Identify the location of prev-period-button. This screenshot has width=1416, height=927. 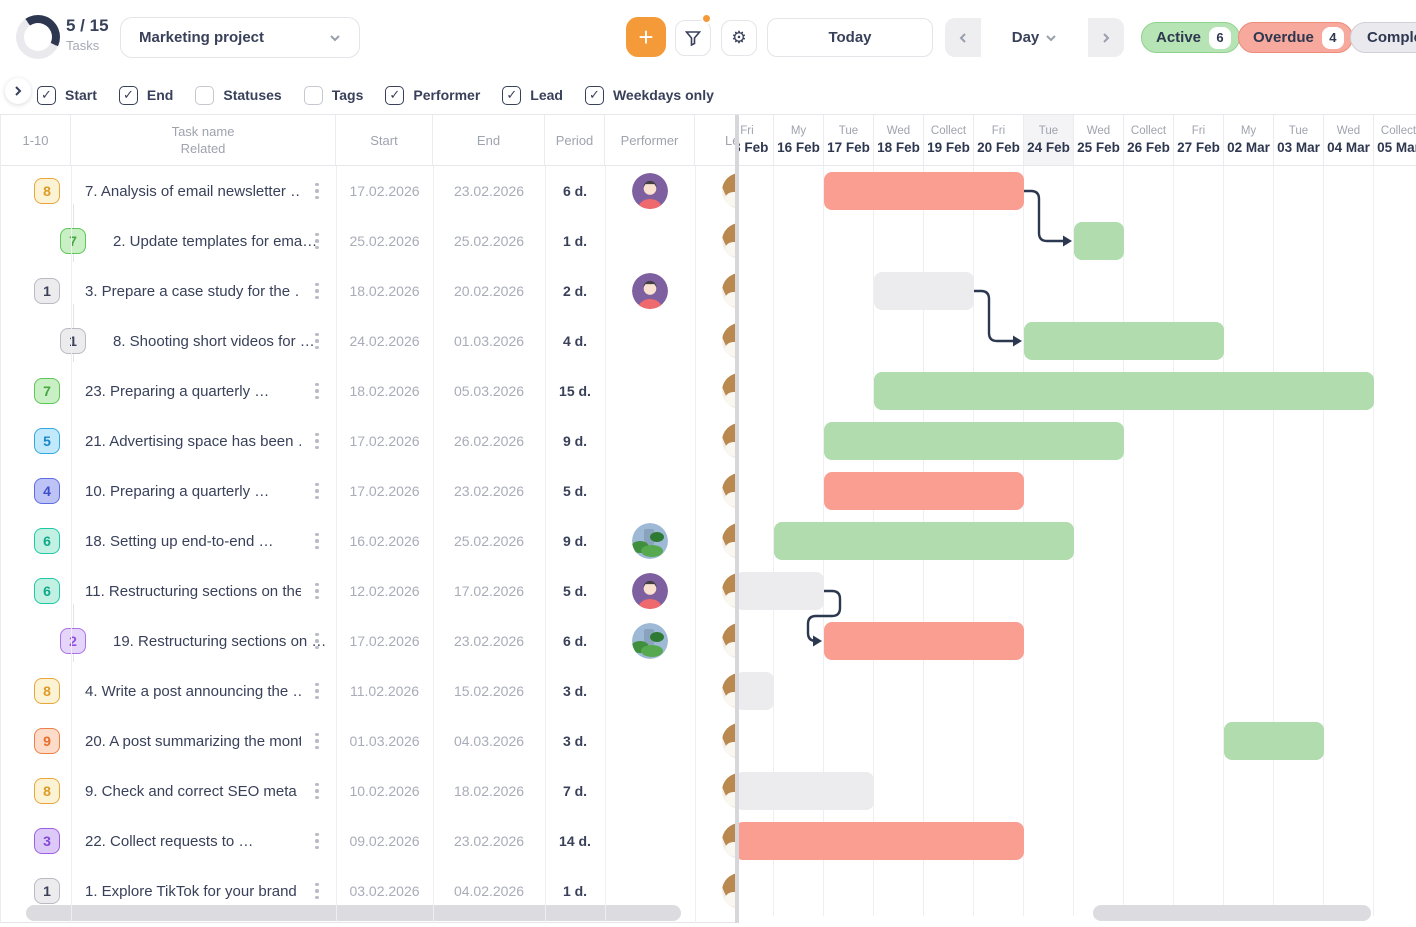
(963, 37).